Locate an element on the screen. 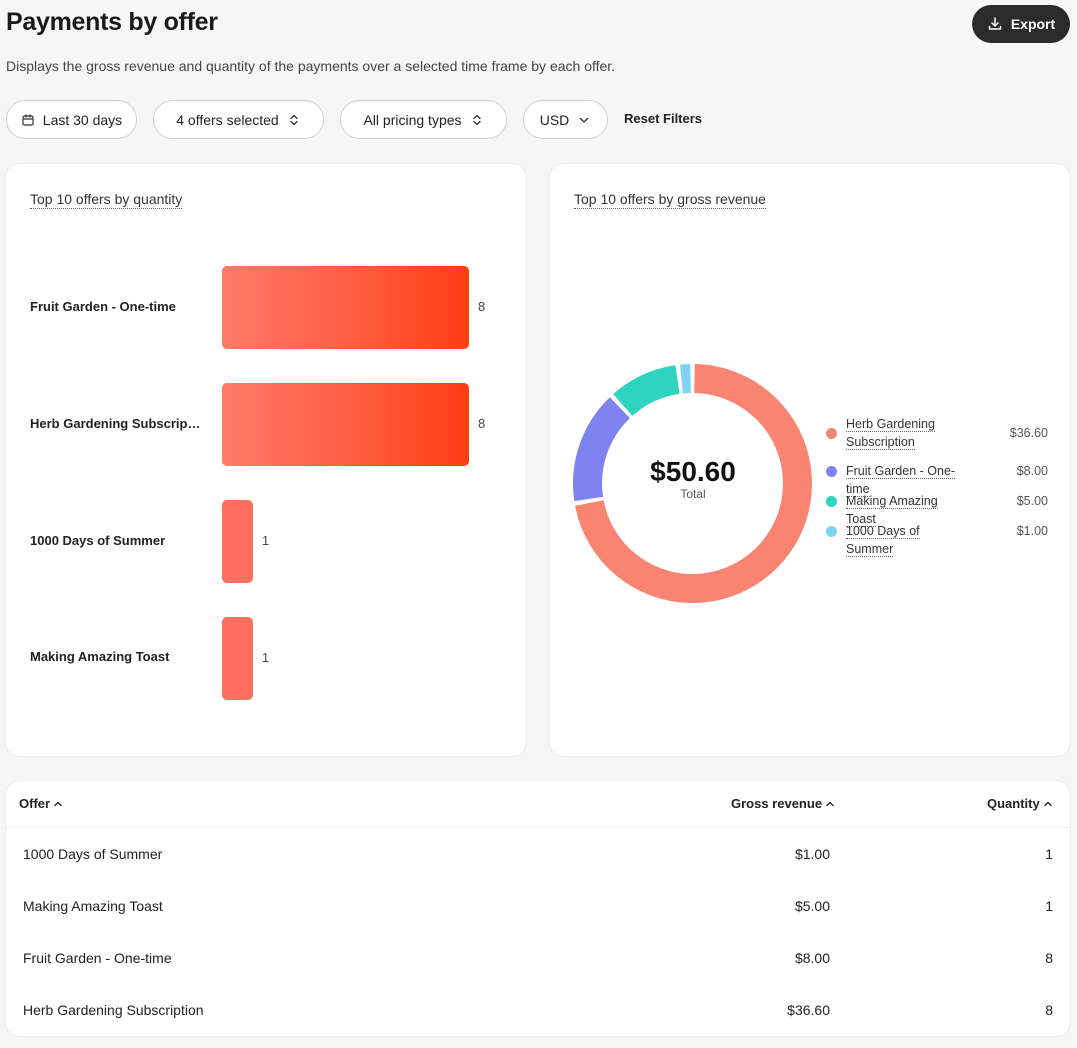 This screenshot has width=1077, height=1048. bar-label: 1000 Days of Summer is located at coordinates (98, 540).